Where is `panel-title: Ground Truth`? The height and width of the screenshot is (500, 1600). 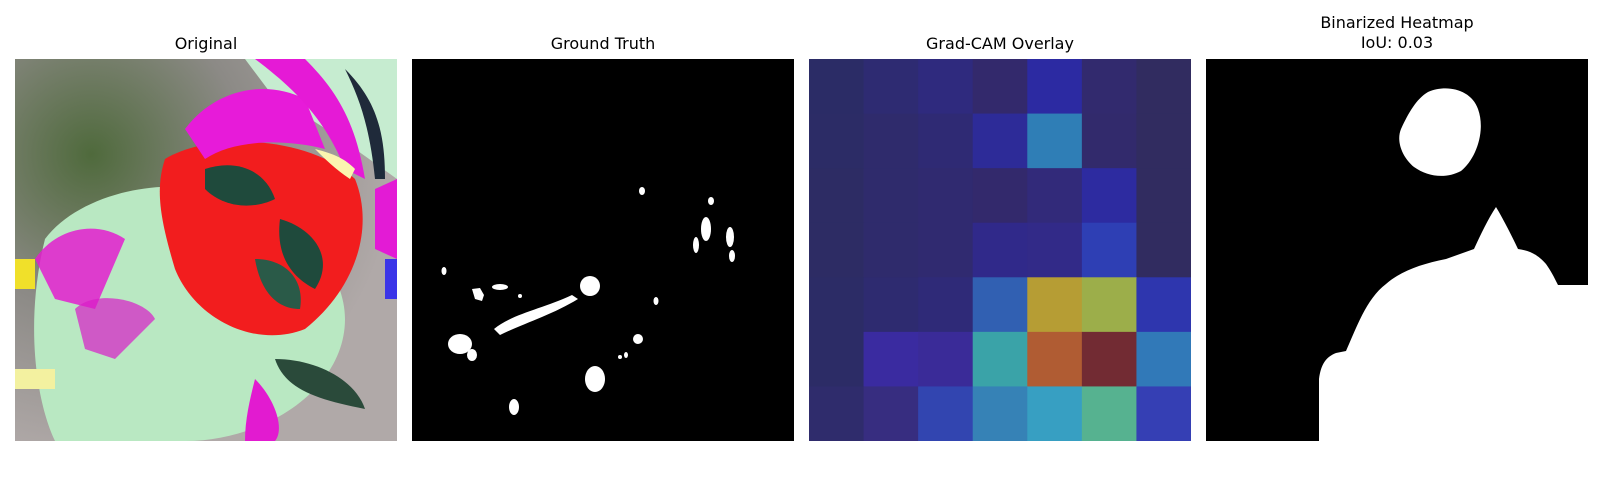
panel-title: Ground Truth is located at coordinates (603, 43).